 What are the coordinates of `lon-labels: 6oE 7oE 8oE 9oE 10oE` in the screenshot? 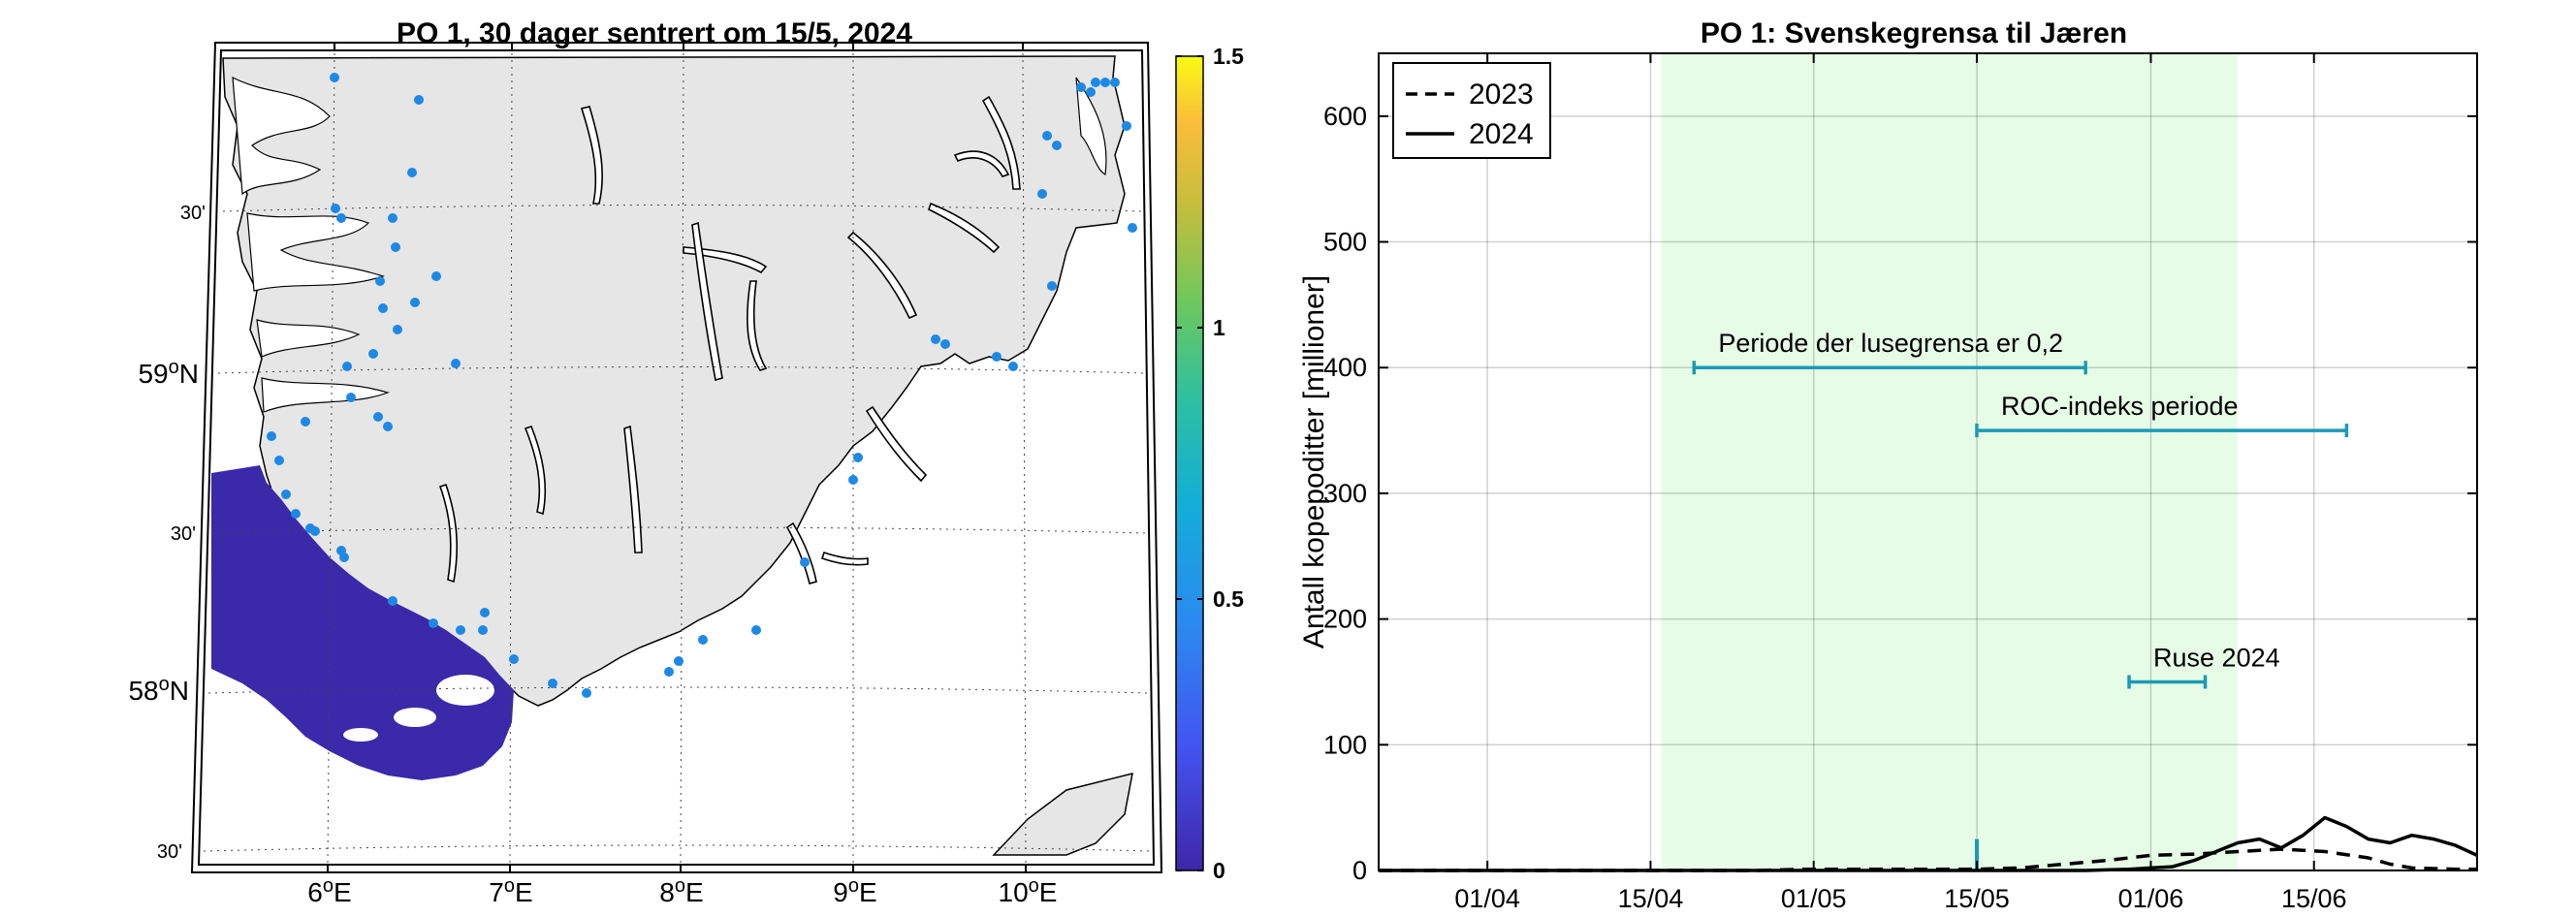 It's located at (682, 891).